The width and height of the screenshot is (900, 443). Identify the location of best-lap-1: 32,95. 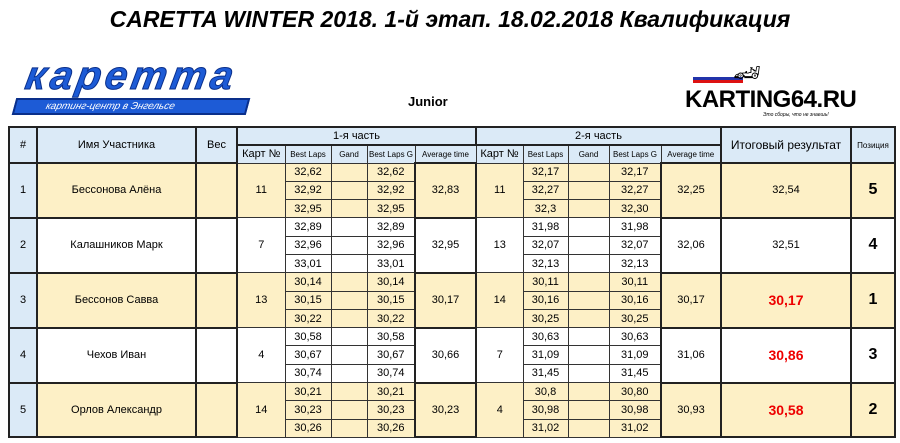
(308, 209).